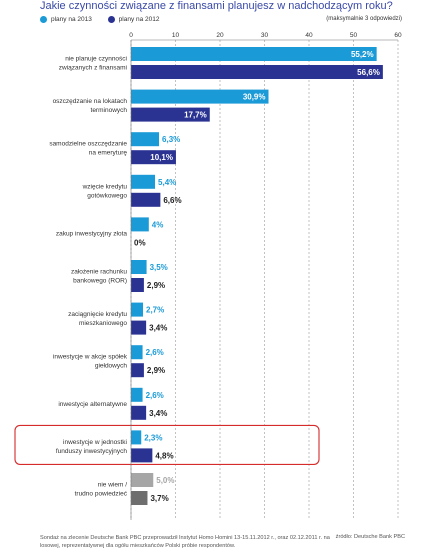  Describe the element at coordinates (93, 68) in the screenshot. I see `category-label: związanych z finansami` at that location.